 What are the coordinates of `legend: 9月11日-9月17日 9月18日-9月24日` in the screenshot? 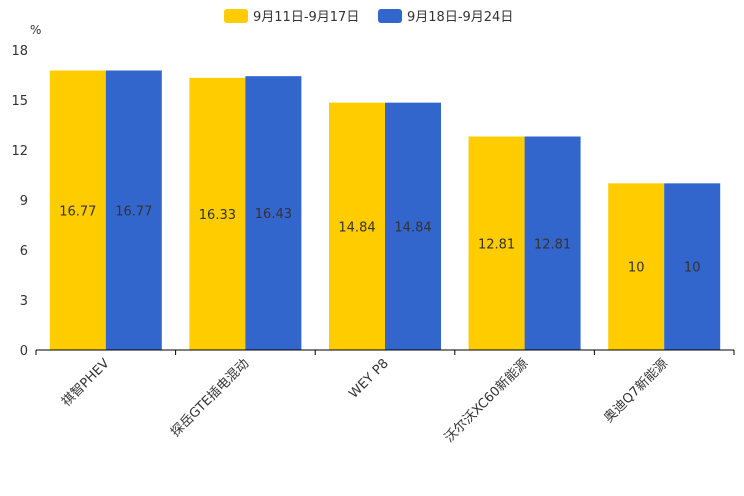 It's located at (368, 17).